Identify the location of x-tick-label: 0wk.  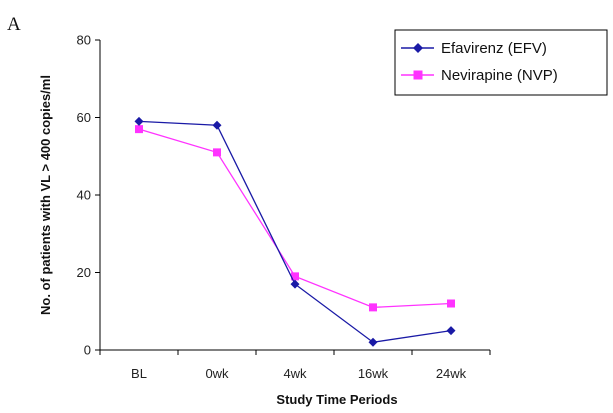
(217, 373).